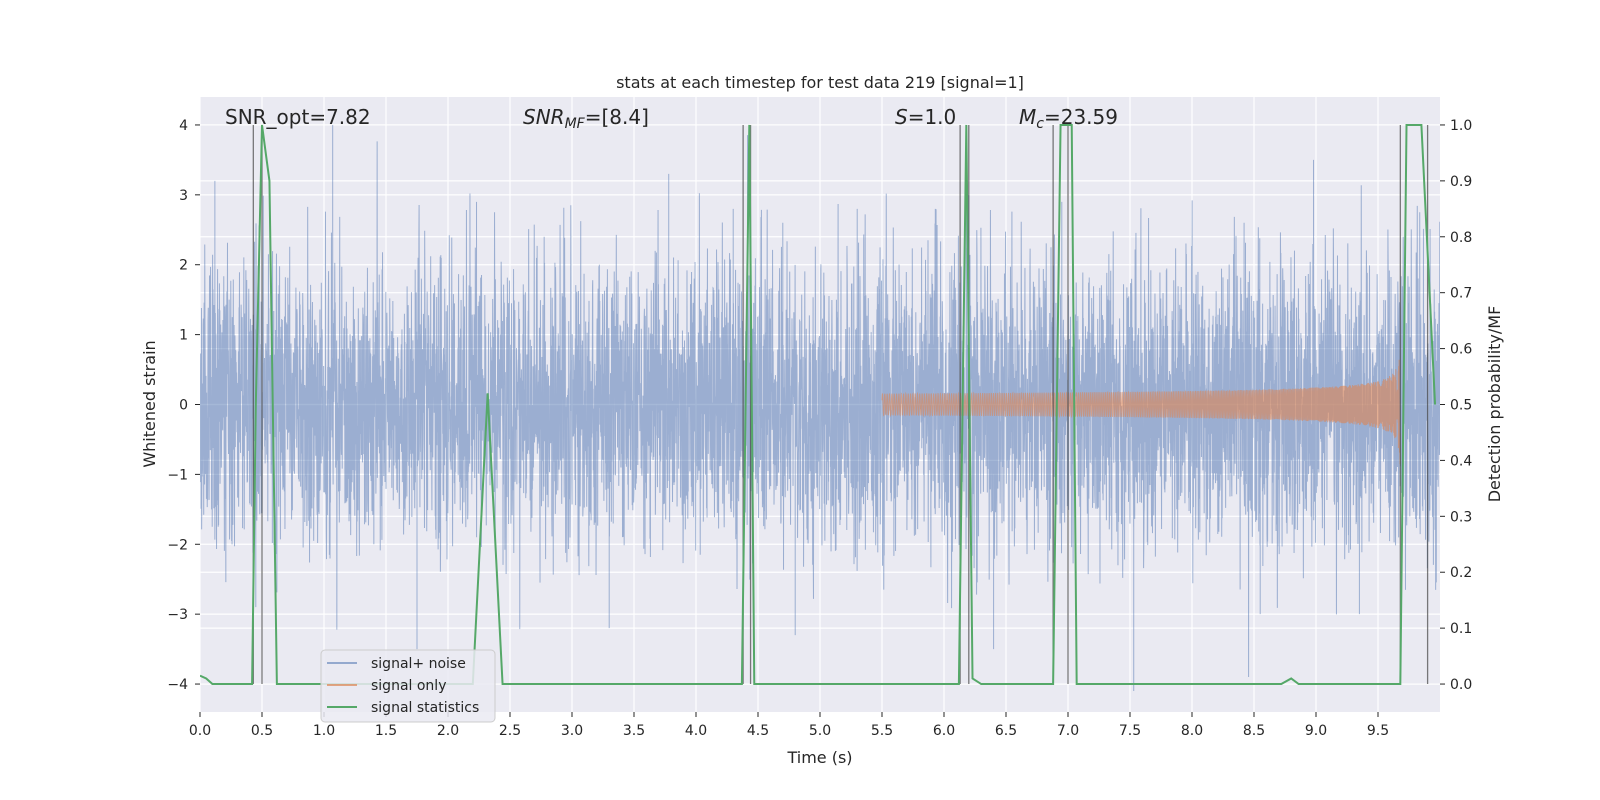 The height and width of the screenshot is (800, 1600). I want to click on annotation-snr-mf-rest: =[8.4], so click(617, 117).